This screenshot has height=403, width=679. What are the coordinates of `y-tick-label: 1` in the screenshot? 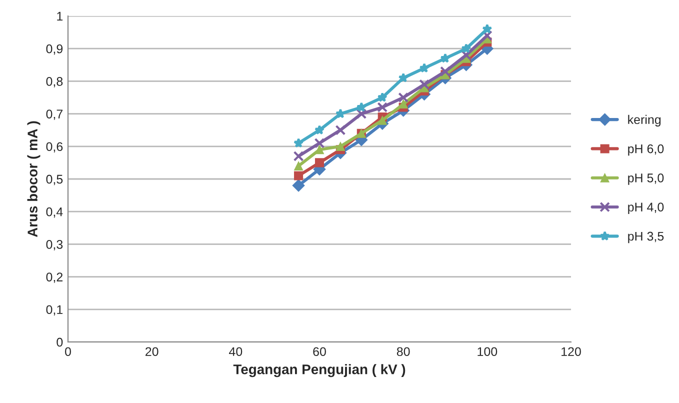 It's located at (60, 16).